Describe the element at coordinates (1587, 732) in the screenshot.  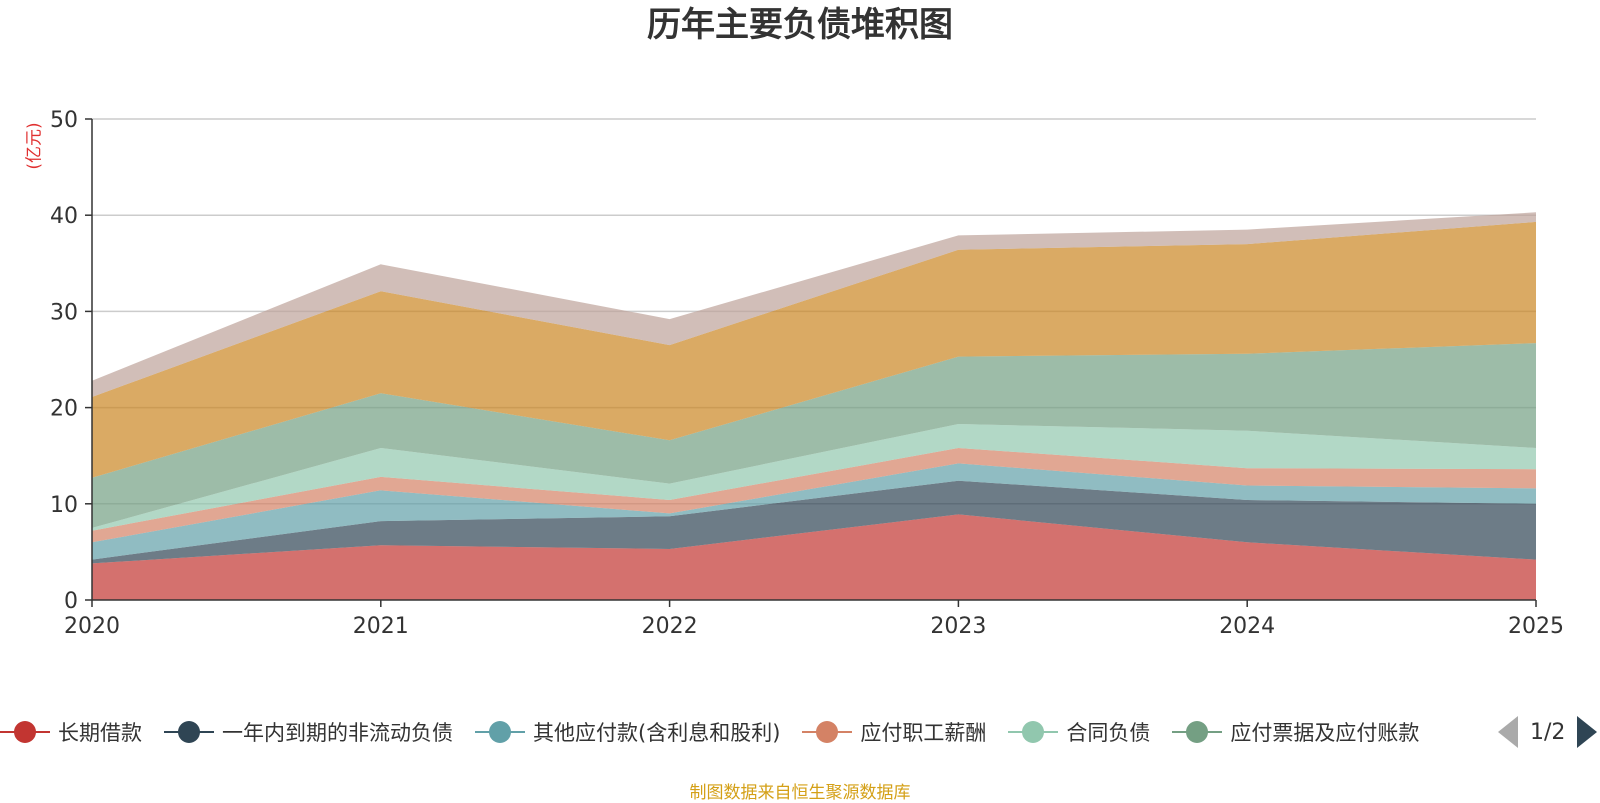
I see `legend-next-icon` at that location.